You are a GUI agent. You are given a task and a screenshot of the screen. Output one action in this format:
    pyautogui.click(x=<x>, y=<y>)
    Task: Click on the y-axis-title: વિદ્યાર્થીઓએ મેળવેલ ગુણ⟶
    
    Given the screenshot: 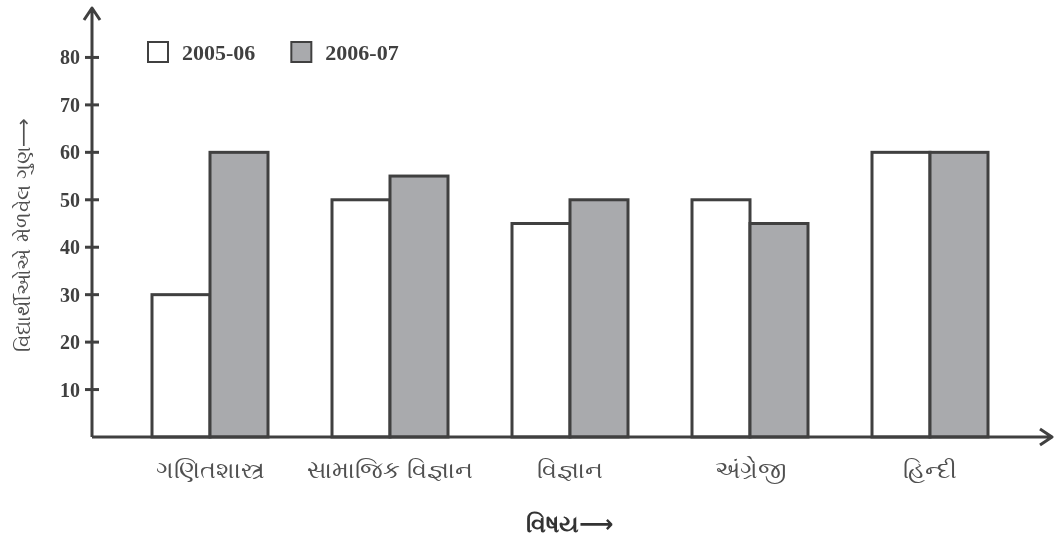 What is the action you would take?
    pyautogui.click(x=23, y=235)
    